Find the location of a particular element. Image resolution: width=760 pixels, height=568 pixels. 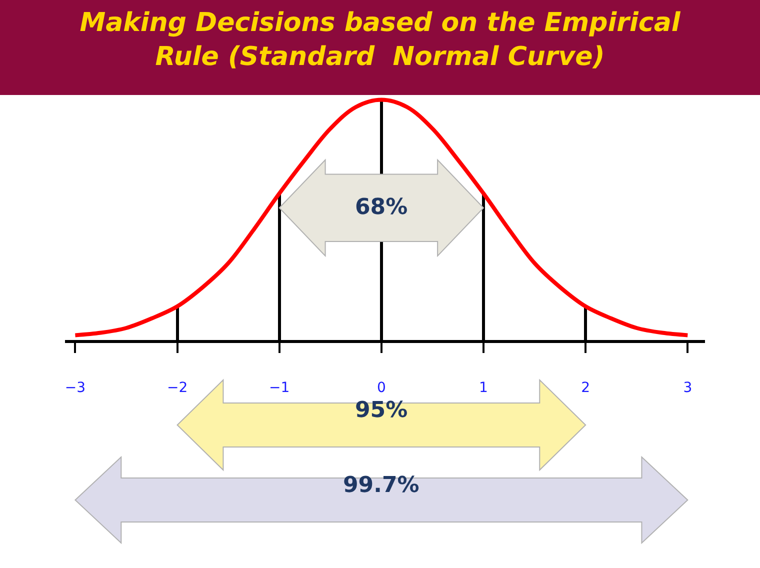

annotation: 68% is located at coordinates (381, 207).